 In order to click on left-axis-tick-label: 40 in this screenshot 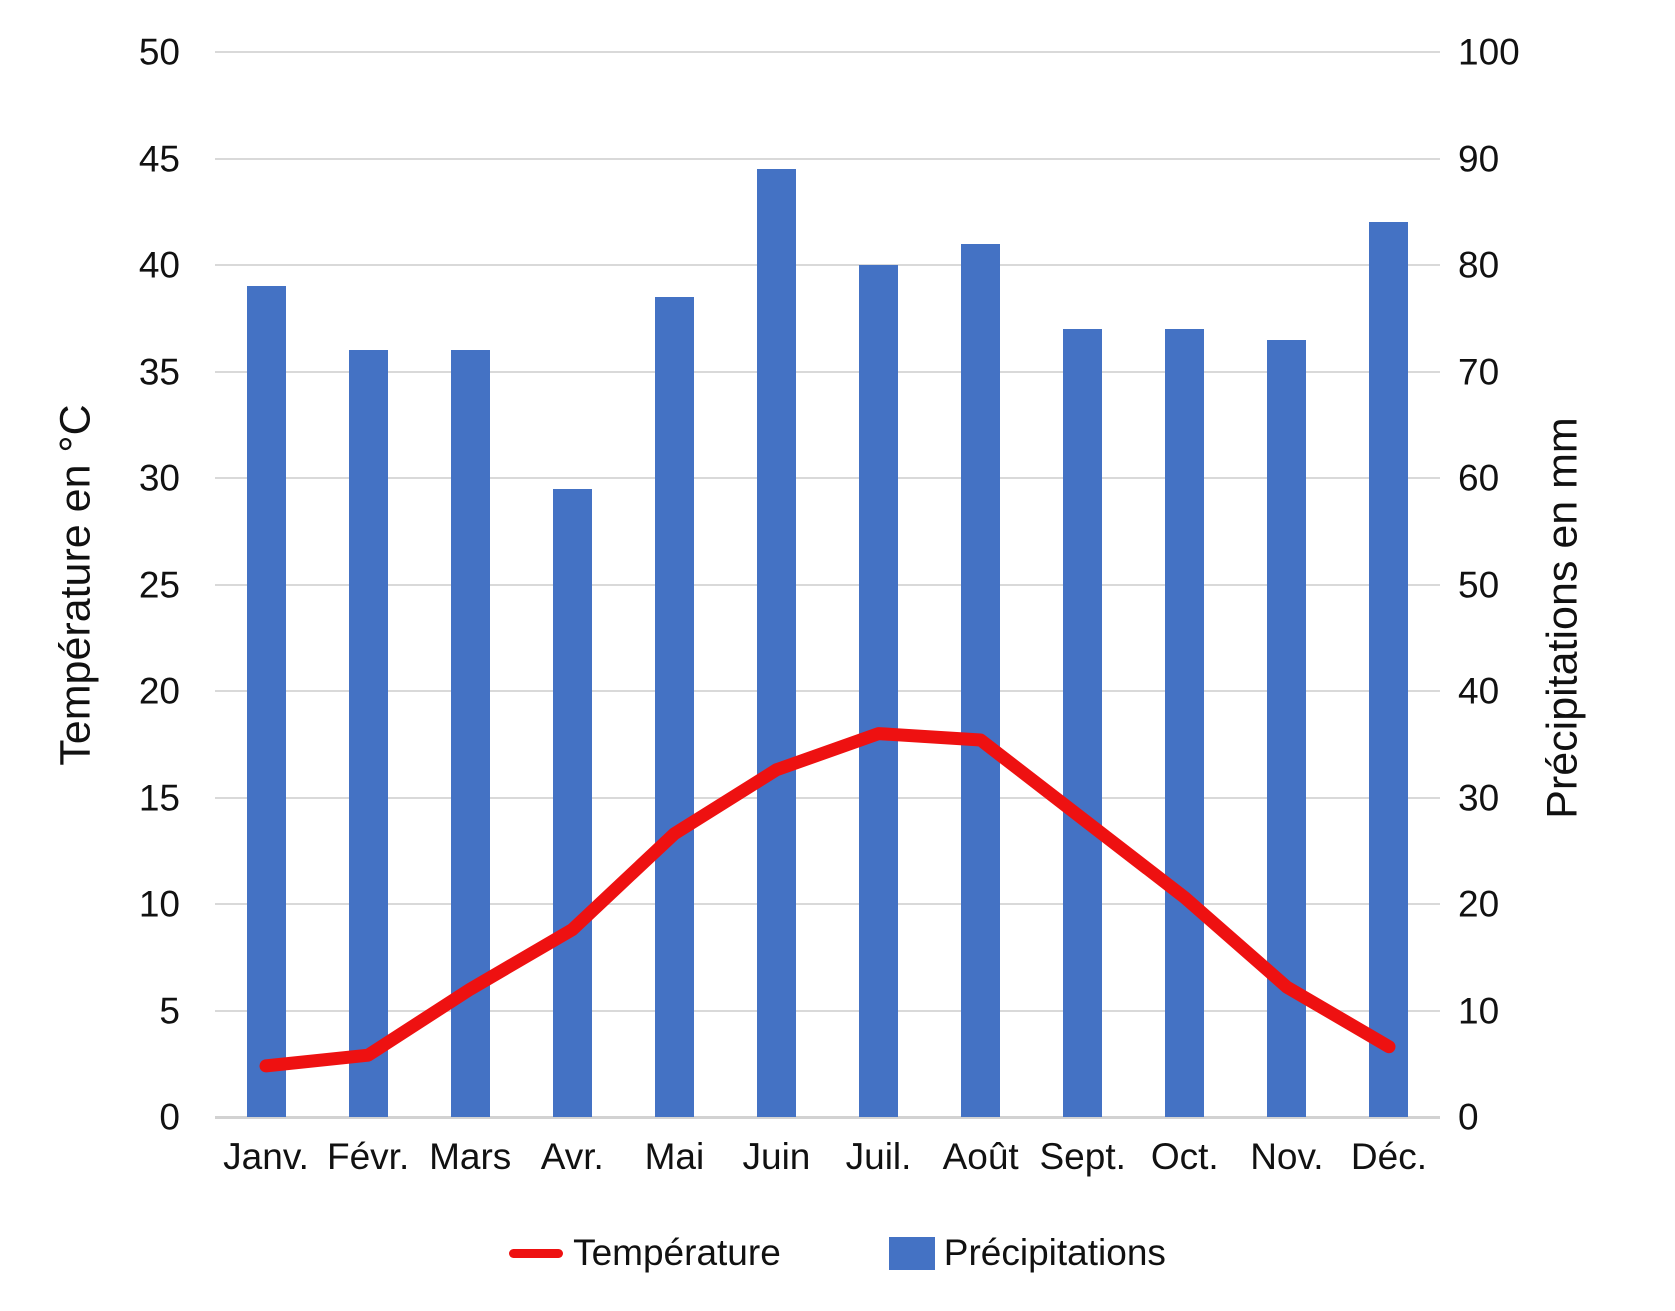, I will do `click(159, 265)`.